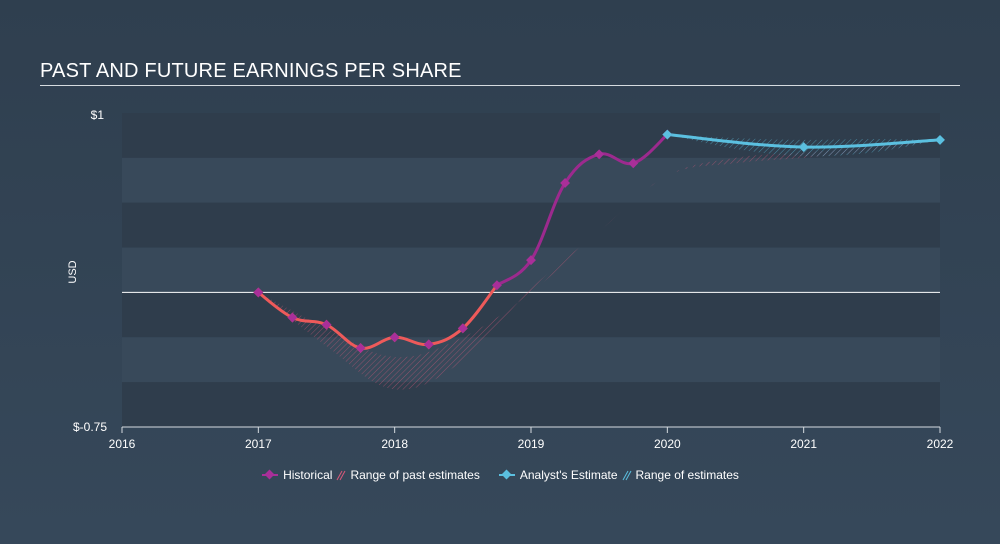 This screenshot has height=544, width=1000. Describe the element at coordinates (258, 444) in the screenshot. I see `x-tick-label: 2017` at that location.